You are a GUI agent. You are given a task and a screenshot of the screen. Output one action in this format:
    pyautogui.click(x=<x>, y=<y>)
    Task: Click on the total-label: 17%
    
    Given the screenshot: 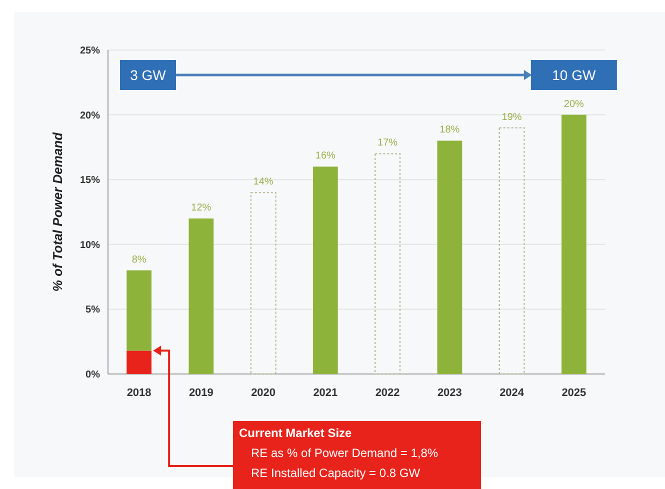 What is the action you would take?
    pyautogui.click(x=388, y=143)
    